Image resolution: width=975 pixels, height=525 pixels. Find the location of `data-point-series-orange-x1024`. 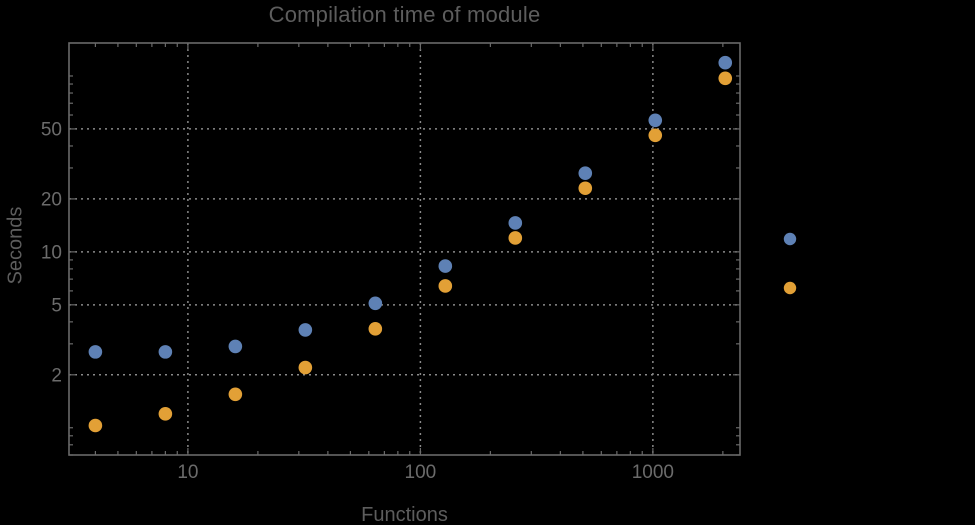

data-point-series-orange-x1024 is located at coordinates (655, 135).